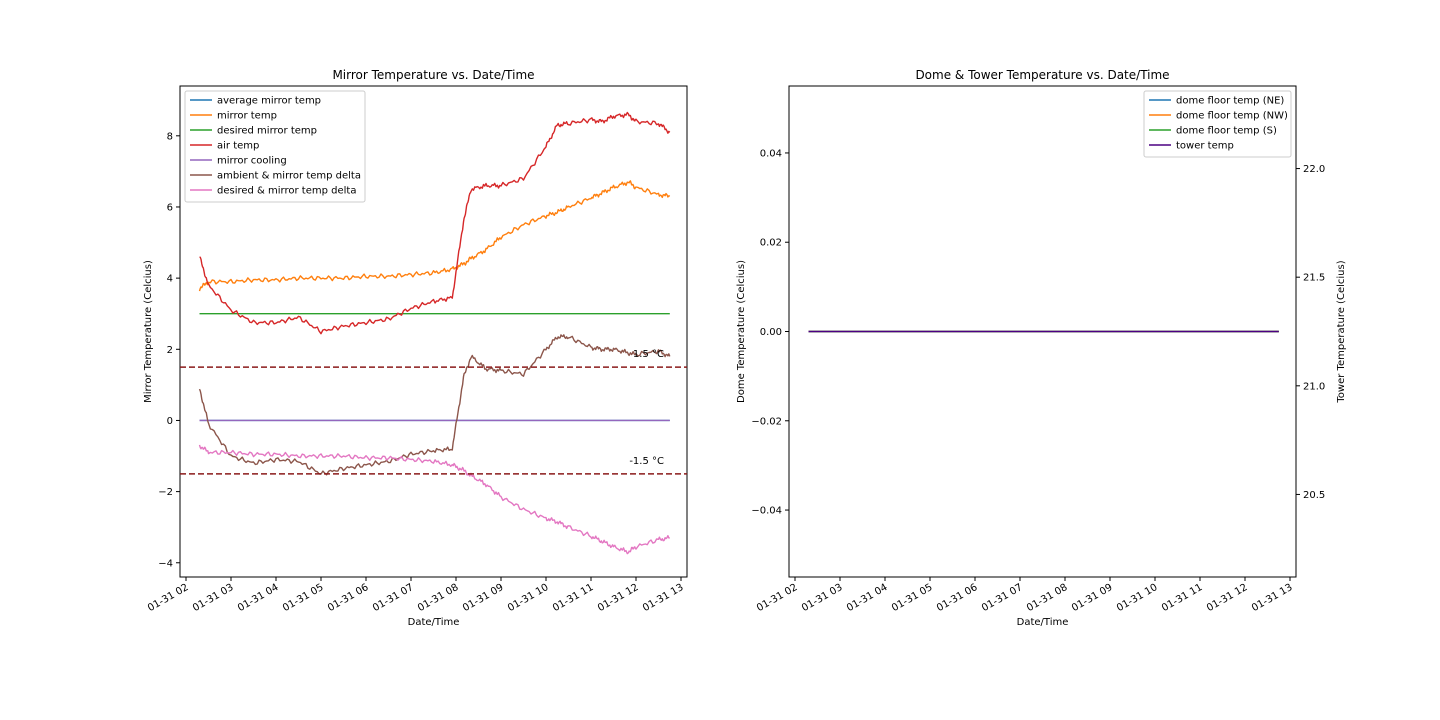 The width and height of the screenshot is (1440, 720). Describe the element at coordinates (165, 492) in the screenshot. I see `y-tick-label: −2` at that location.